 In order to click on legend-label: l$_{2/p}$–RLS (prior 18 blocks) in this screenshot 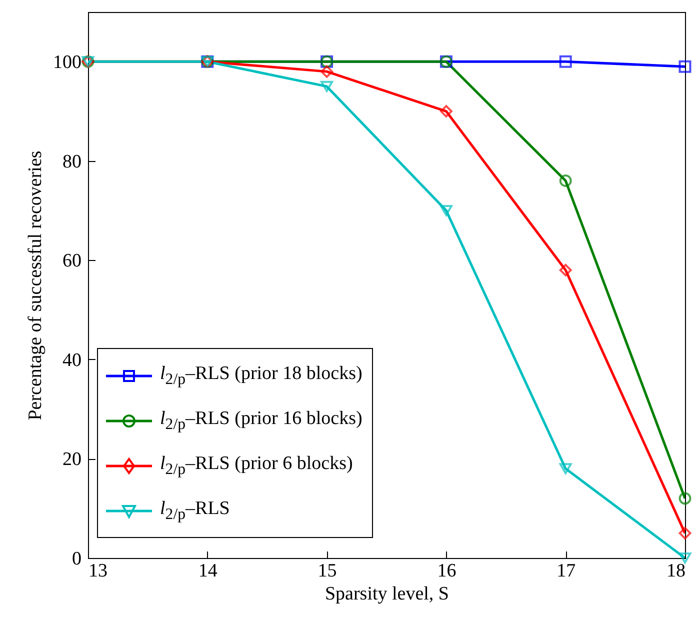, I will do `click(261, 375)`.